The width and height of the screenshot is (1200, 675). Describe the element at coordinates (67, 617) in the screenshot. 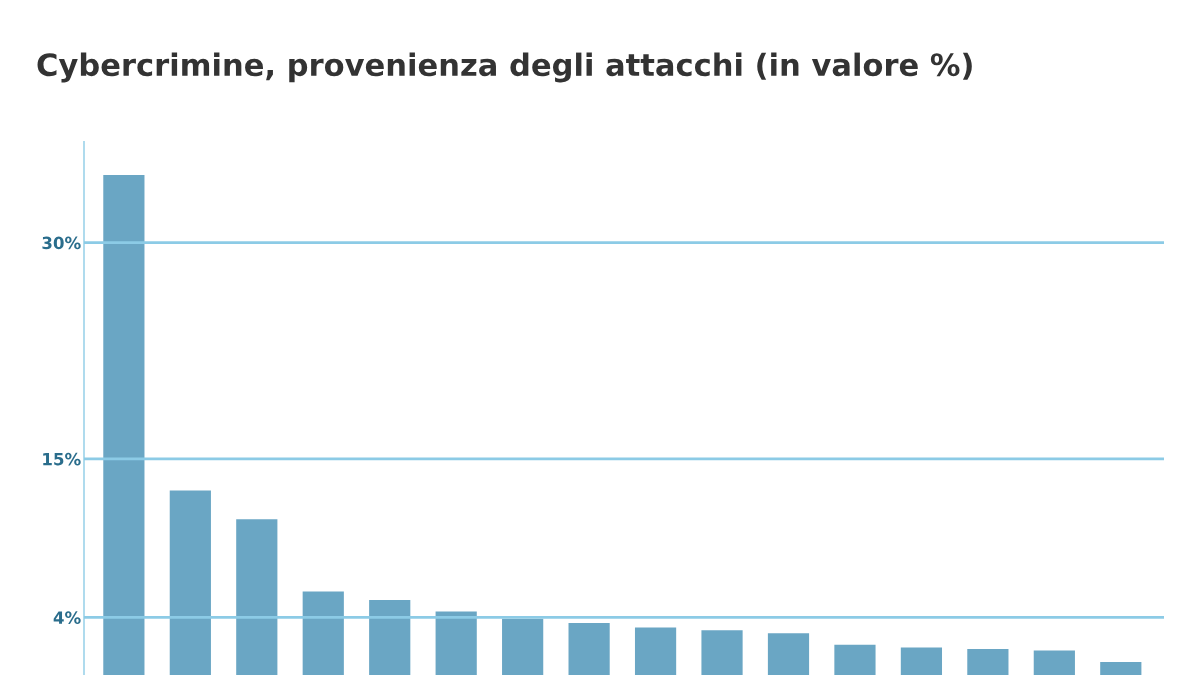

I see `y-tick-label: 4%` at that location.